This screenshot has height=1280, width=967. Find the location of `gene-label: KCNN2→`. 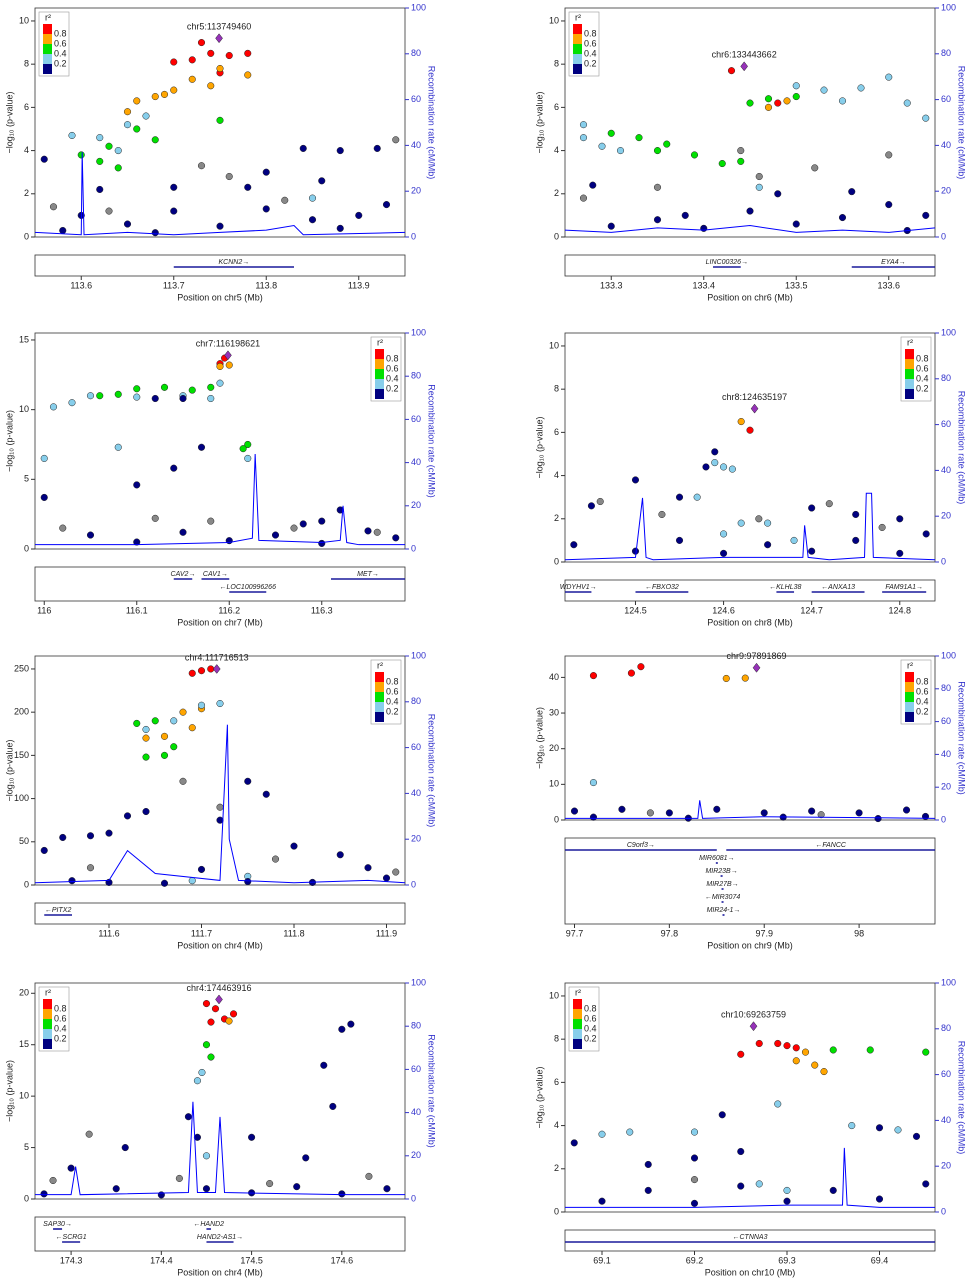

gene-label: KCNN2→ is located at coordinates (234, 262).